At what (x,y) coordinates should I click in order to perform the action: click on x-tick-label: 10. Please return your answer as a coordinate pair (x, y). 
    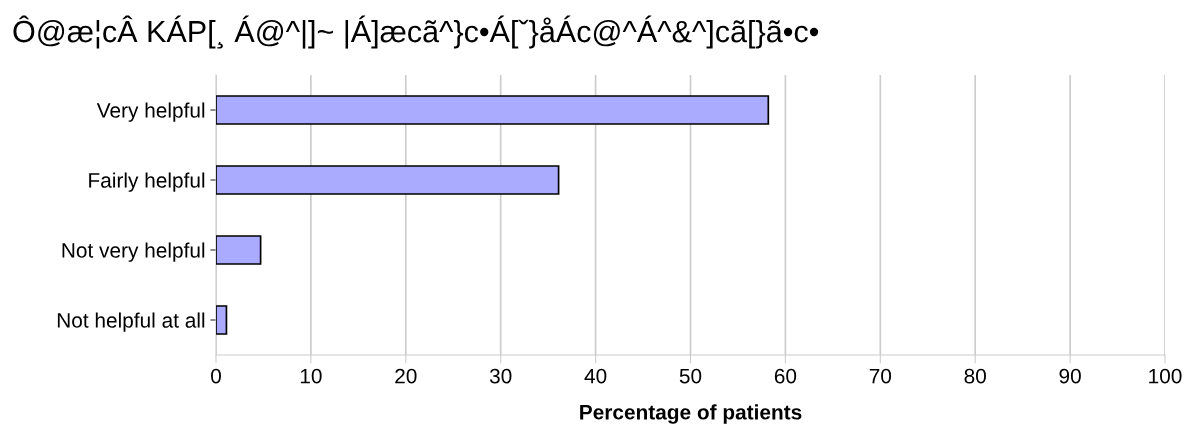
    Looking at the image, I should click on (311, 376).